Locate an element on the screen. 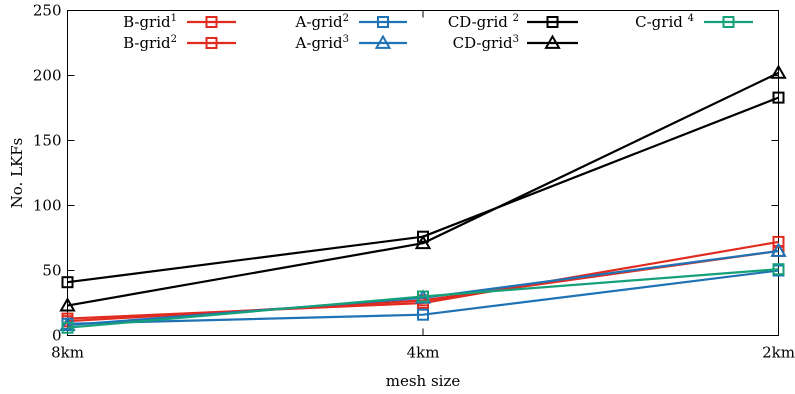 The height and width of the screenshot is (394, 795). legend-entry: C-grid 4 is located at coordinates (694, 22).